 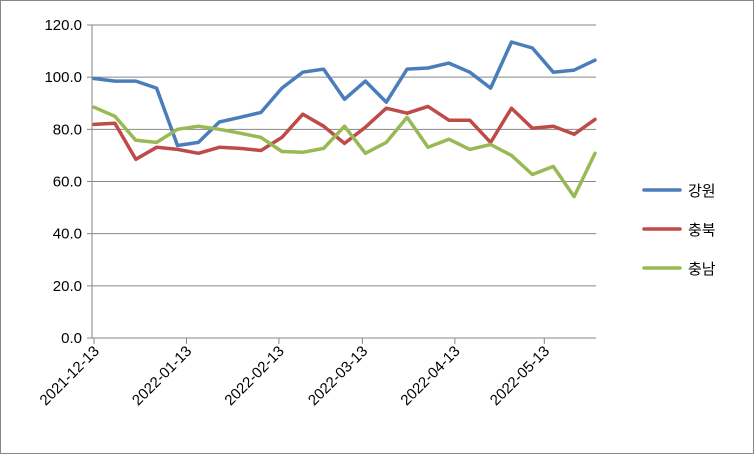 What do you see at coordinates (67, 182) in the screenshot?
I see `y-tick-label: 60.0` at bounding box center [67, 182].